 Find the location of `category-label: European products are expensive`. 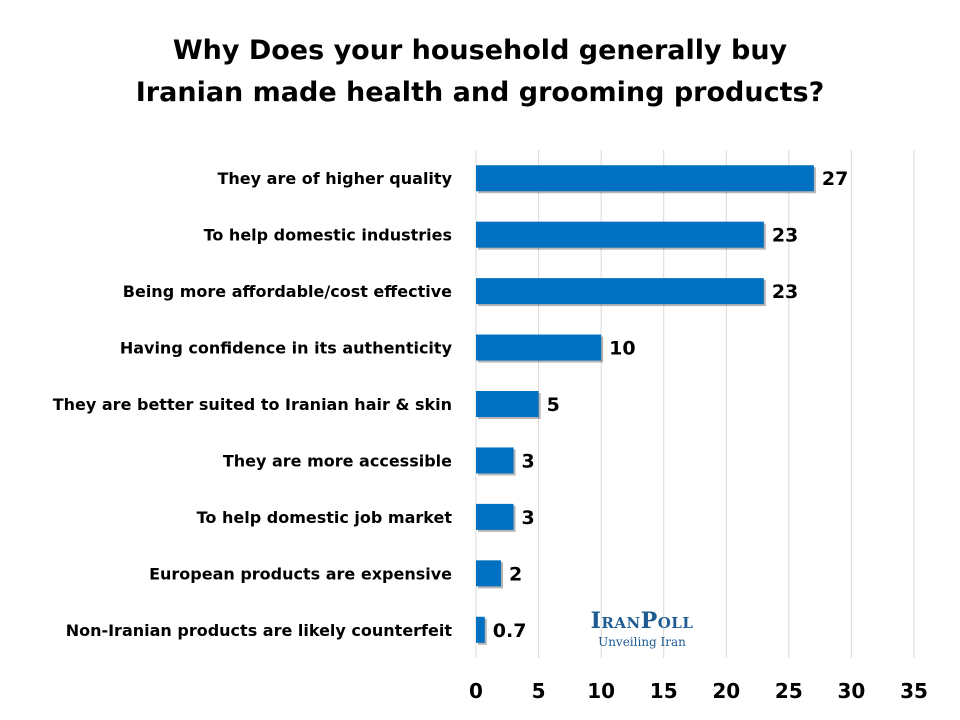

category-label: European products are expensive is located at coordinates (300, 573).